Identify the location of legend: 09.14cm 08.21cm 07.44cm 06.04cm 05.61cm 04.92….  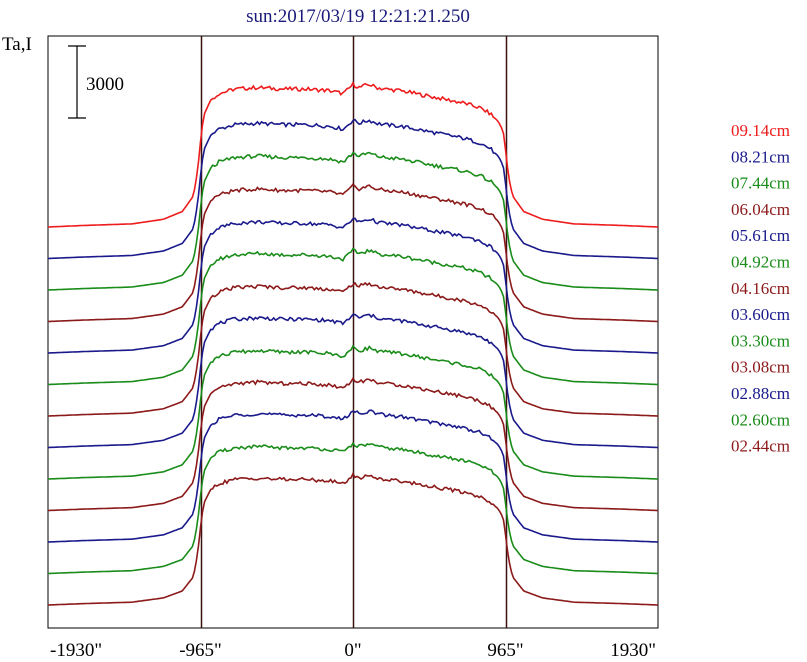
(760, 288).